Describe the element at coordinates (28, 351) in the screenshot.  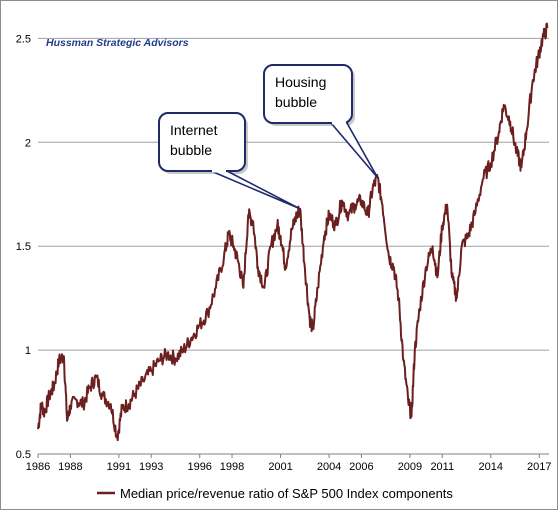
I see `y-tick-label: 1` at that location.